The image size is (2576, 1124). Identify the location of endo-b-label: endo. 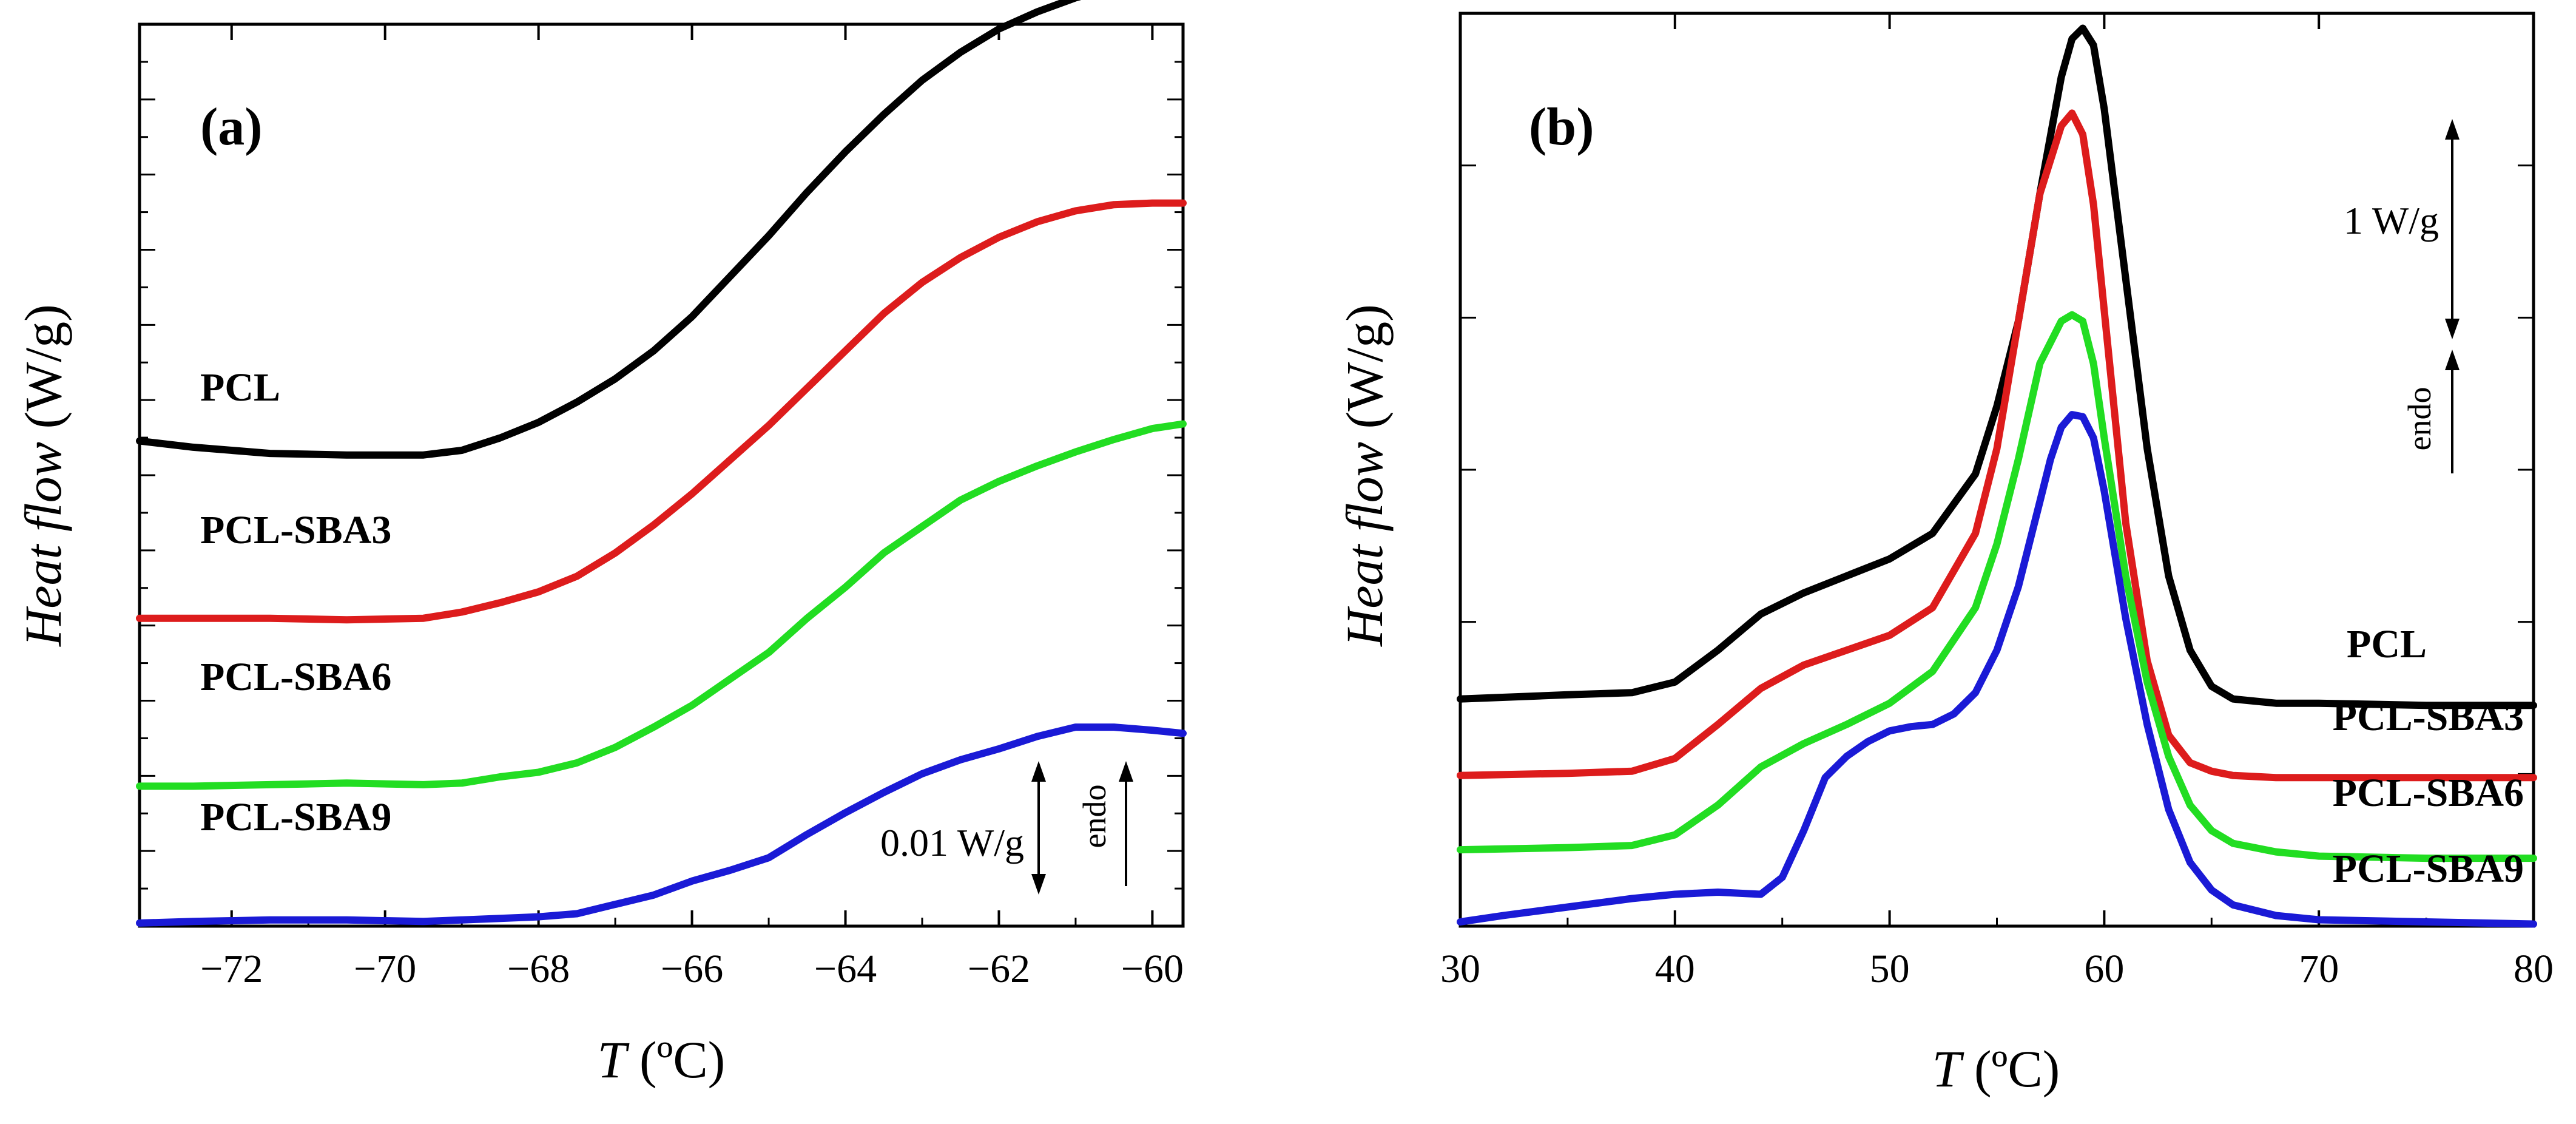
(2419, 419).